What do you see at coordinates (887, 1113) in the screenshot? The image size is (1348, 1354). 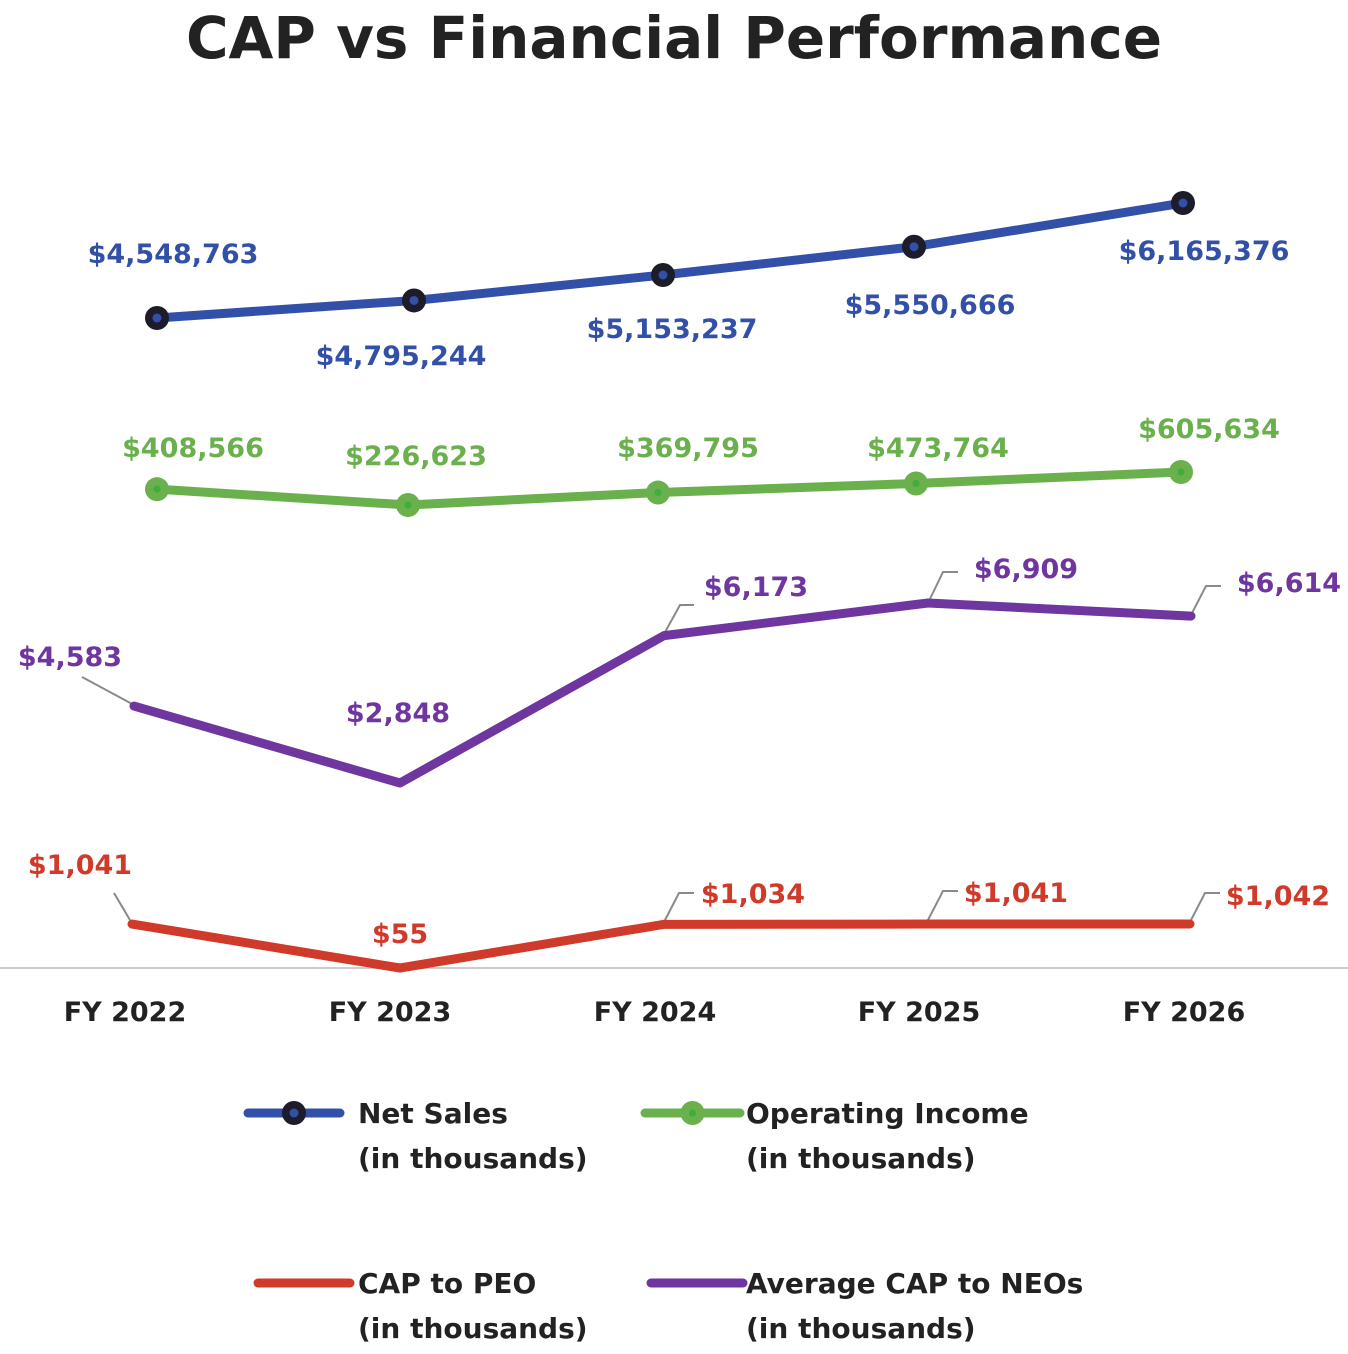 I see `legend-label-operating-income: Operating Income` at bounding box center [887, 1113].